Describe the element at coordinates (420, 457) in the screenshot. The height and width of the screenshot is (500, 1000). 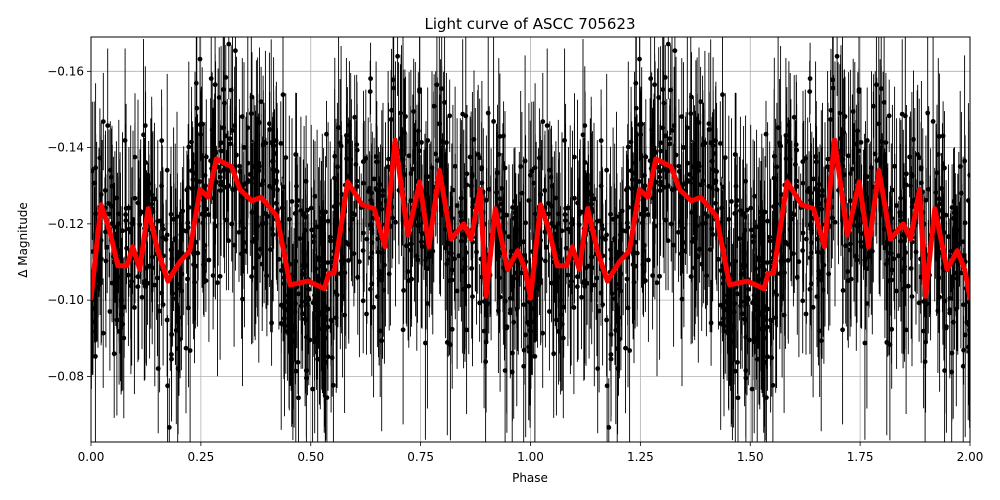
I see `x-tick-label: 0.75` at that location.